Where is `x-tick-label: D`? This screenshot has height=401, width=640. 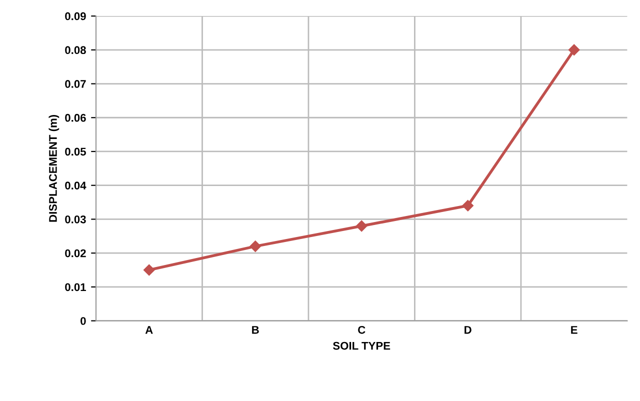 x-tick-label: D is located at coordinates (468, 330).